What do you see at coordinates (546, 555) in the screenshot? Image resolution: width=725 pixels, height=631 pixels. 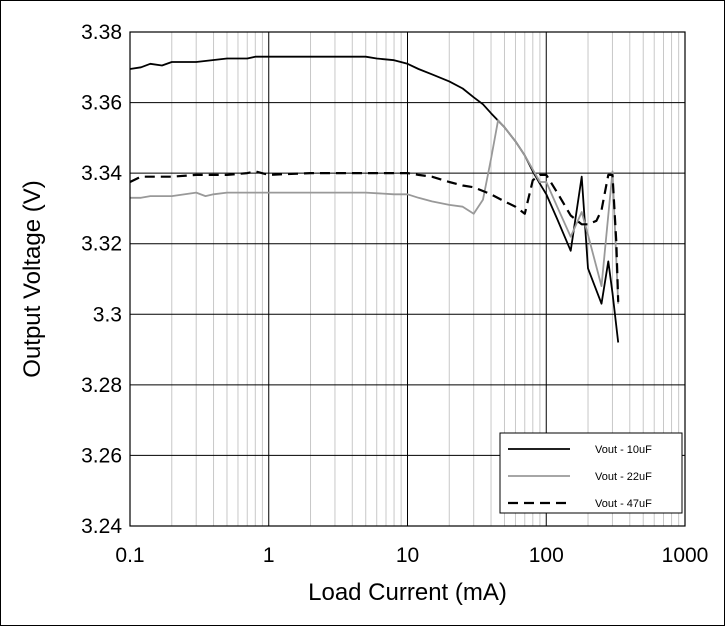 I see `x-tick-label: 100` at bounding box center [546, 555].